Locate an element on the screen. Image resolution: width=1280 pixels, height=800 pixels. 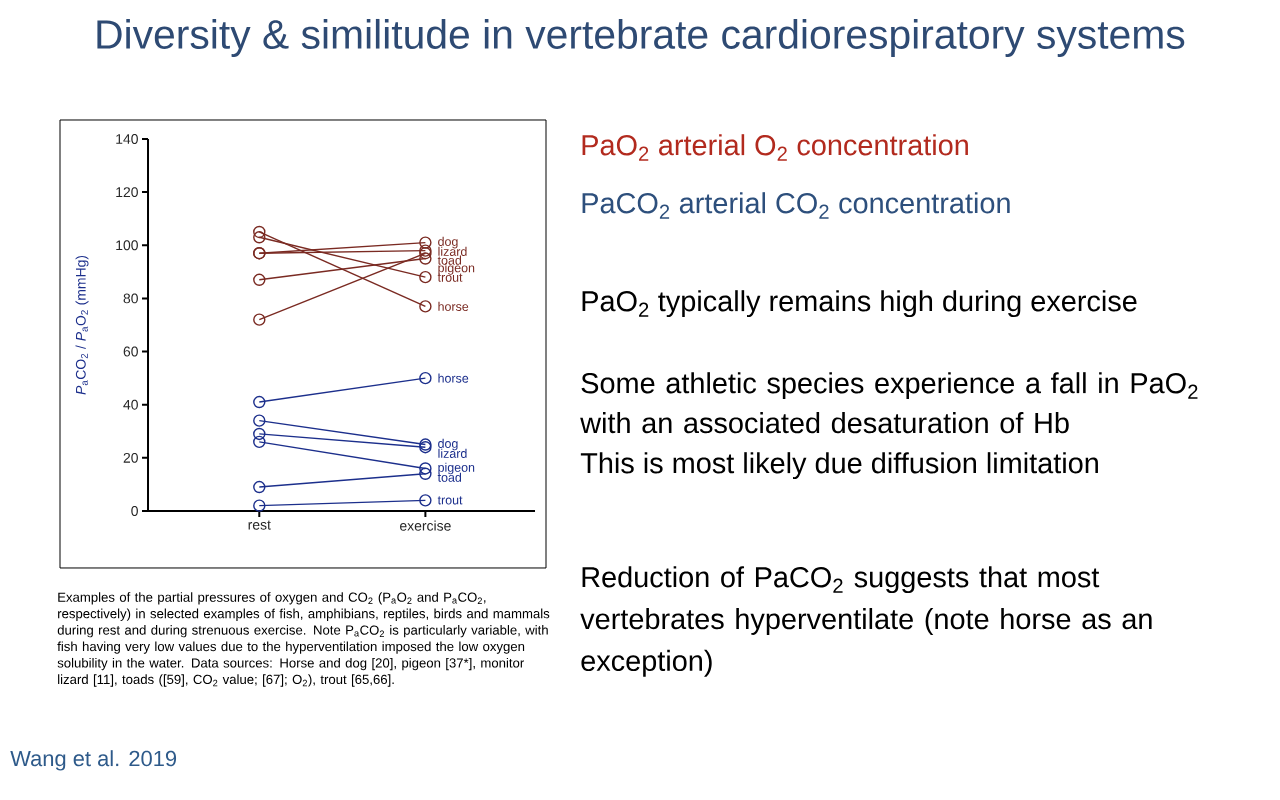
text: This is most likely due diffusion limitation is located at coordinates (839, 466).